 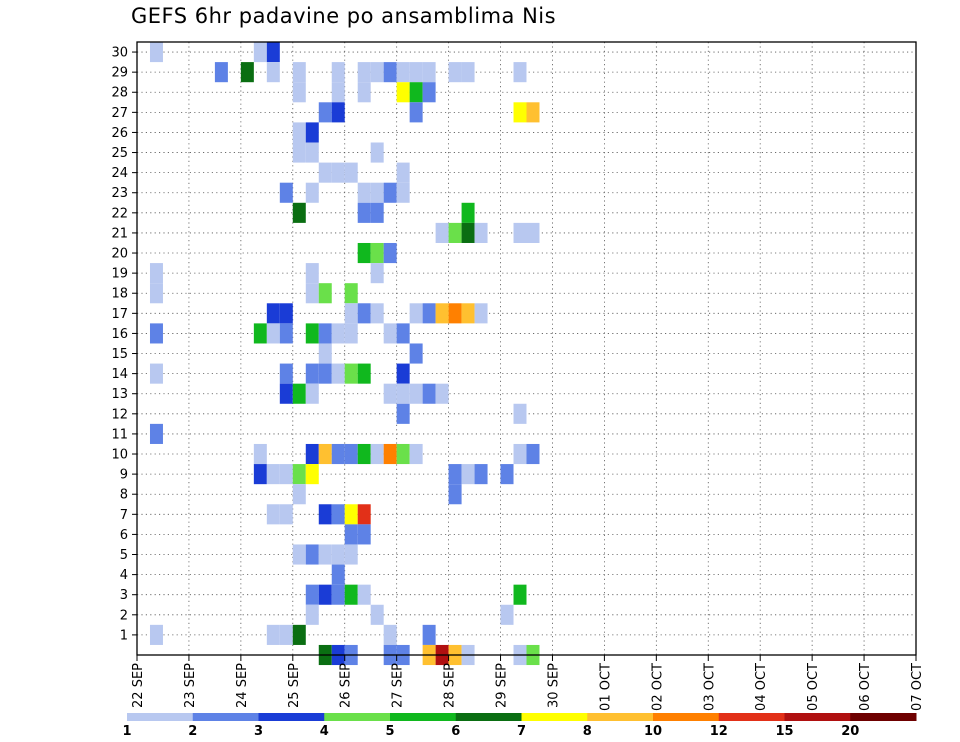 I want to click on x-tick-label: 02 OCT, so click(x=657, y=687).